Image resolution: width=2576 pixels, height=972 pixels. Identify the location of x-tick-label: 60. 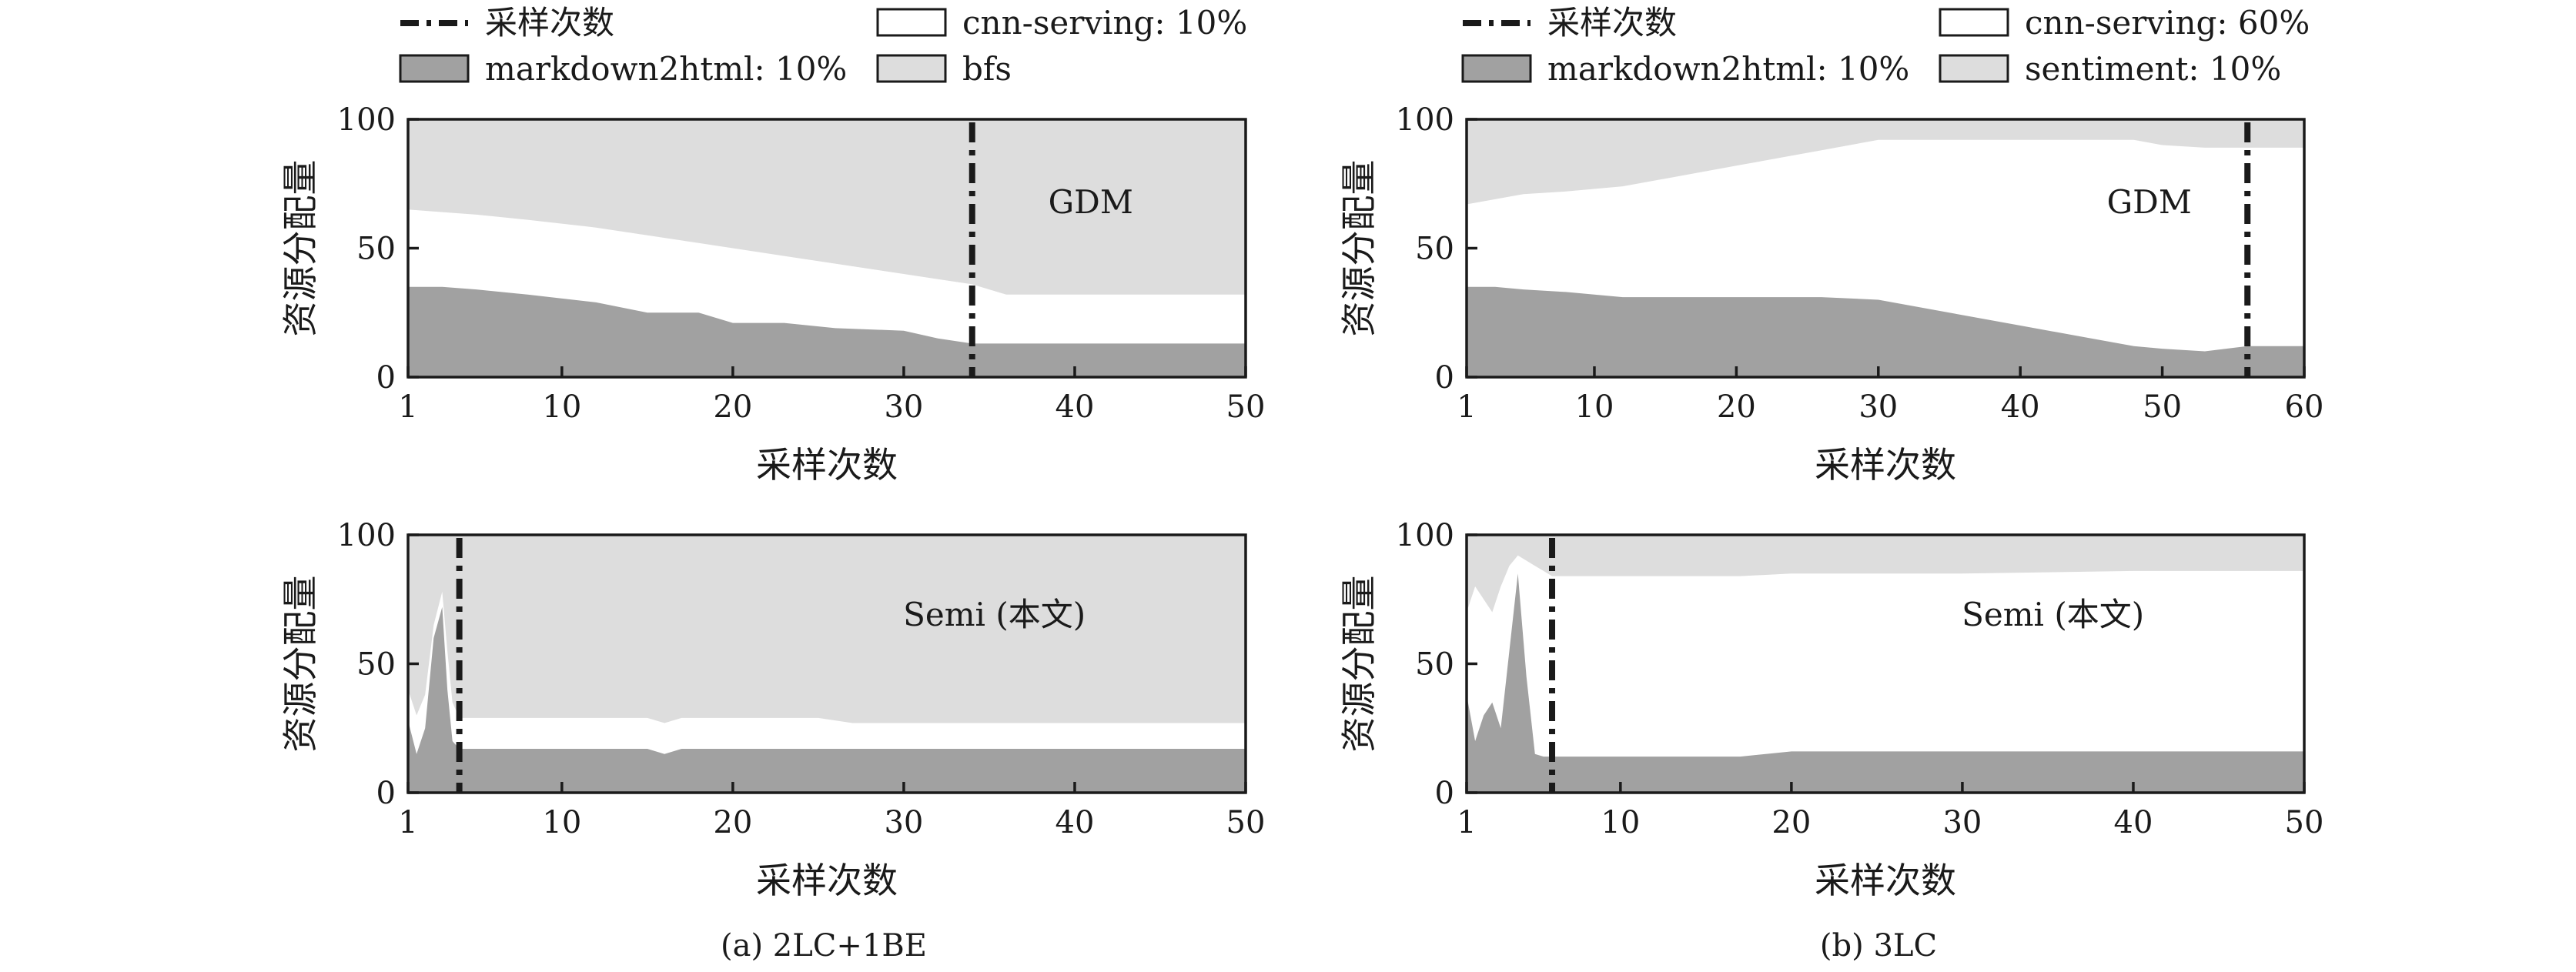
(2305, 407).